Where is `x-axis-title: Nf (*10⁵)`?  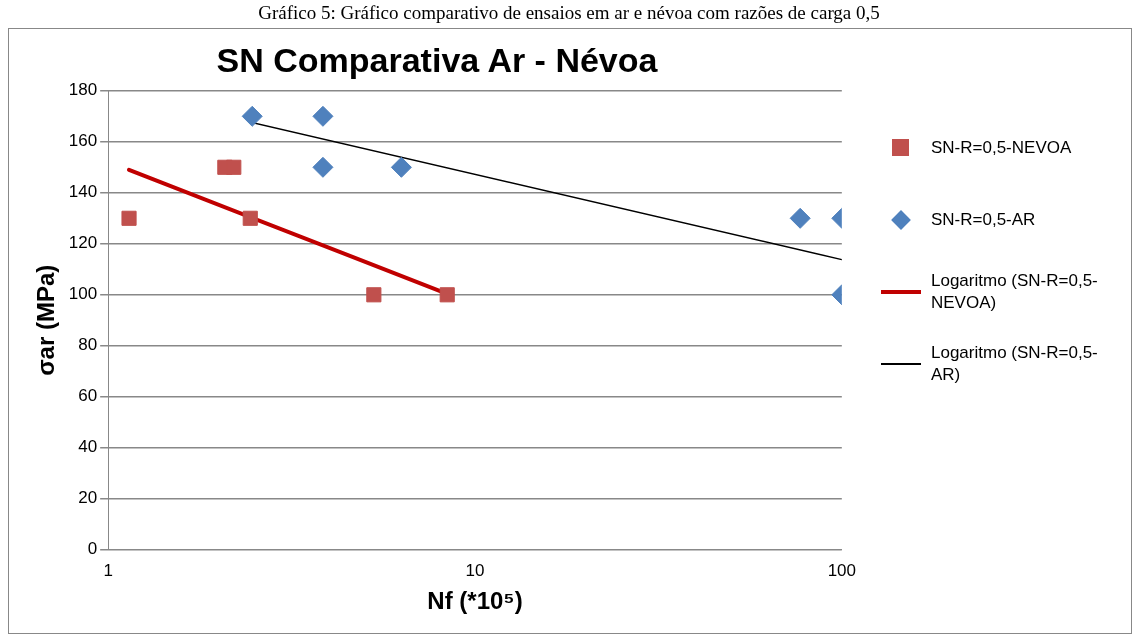
x-axis-title: Nf (*10⁵) is located at coordinates (475, 601).